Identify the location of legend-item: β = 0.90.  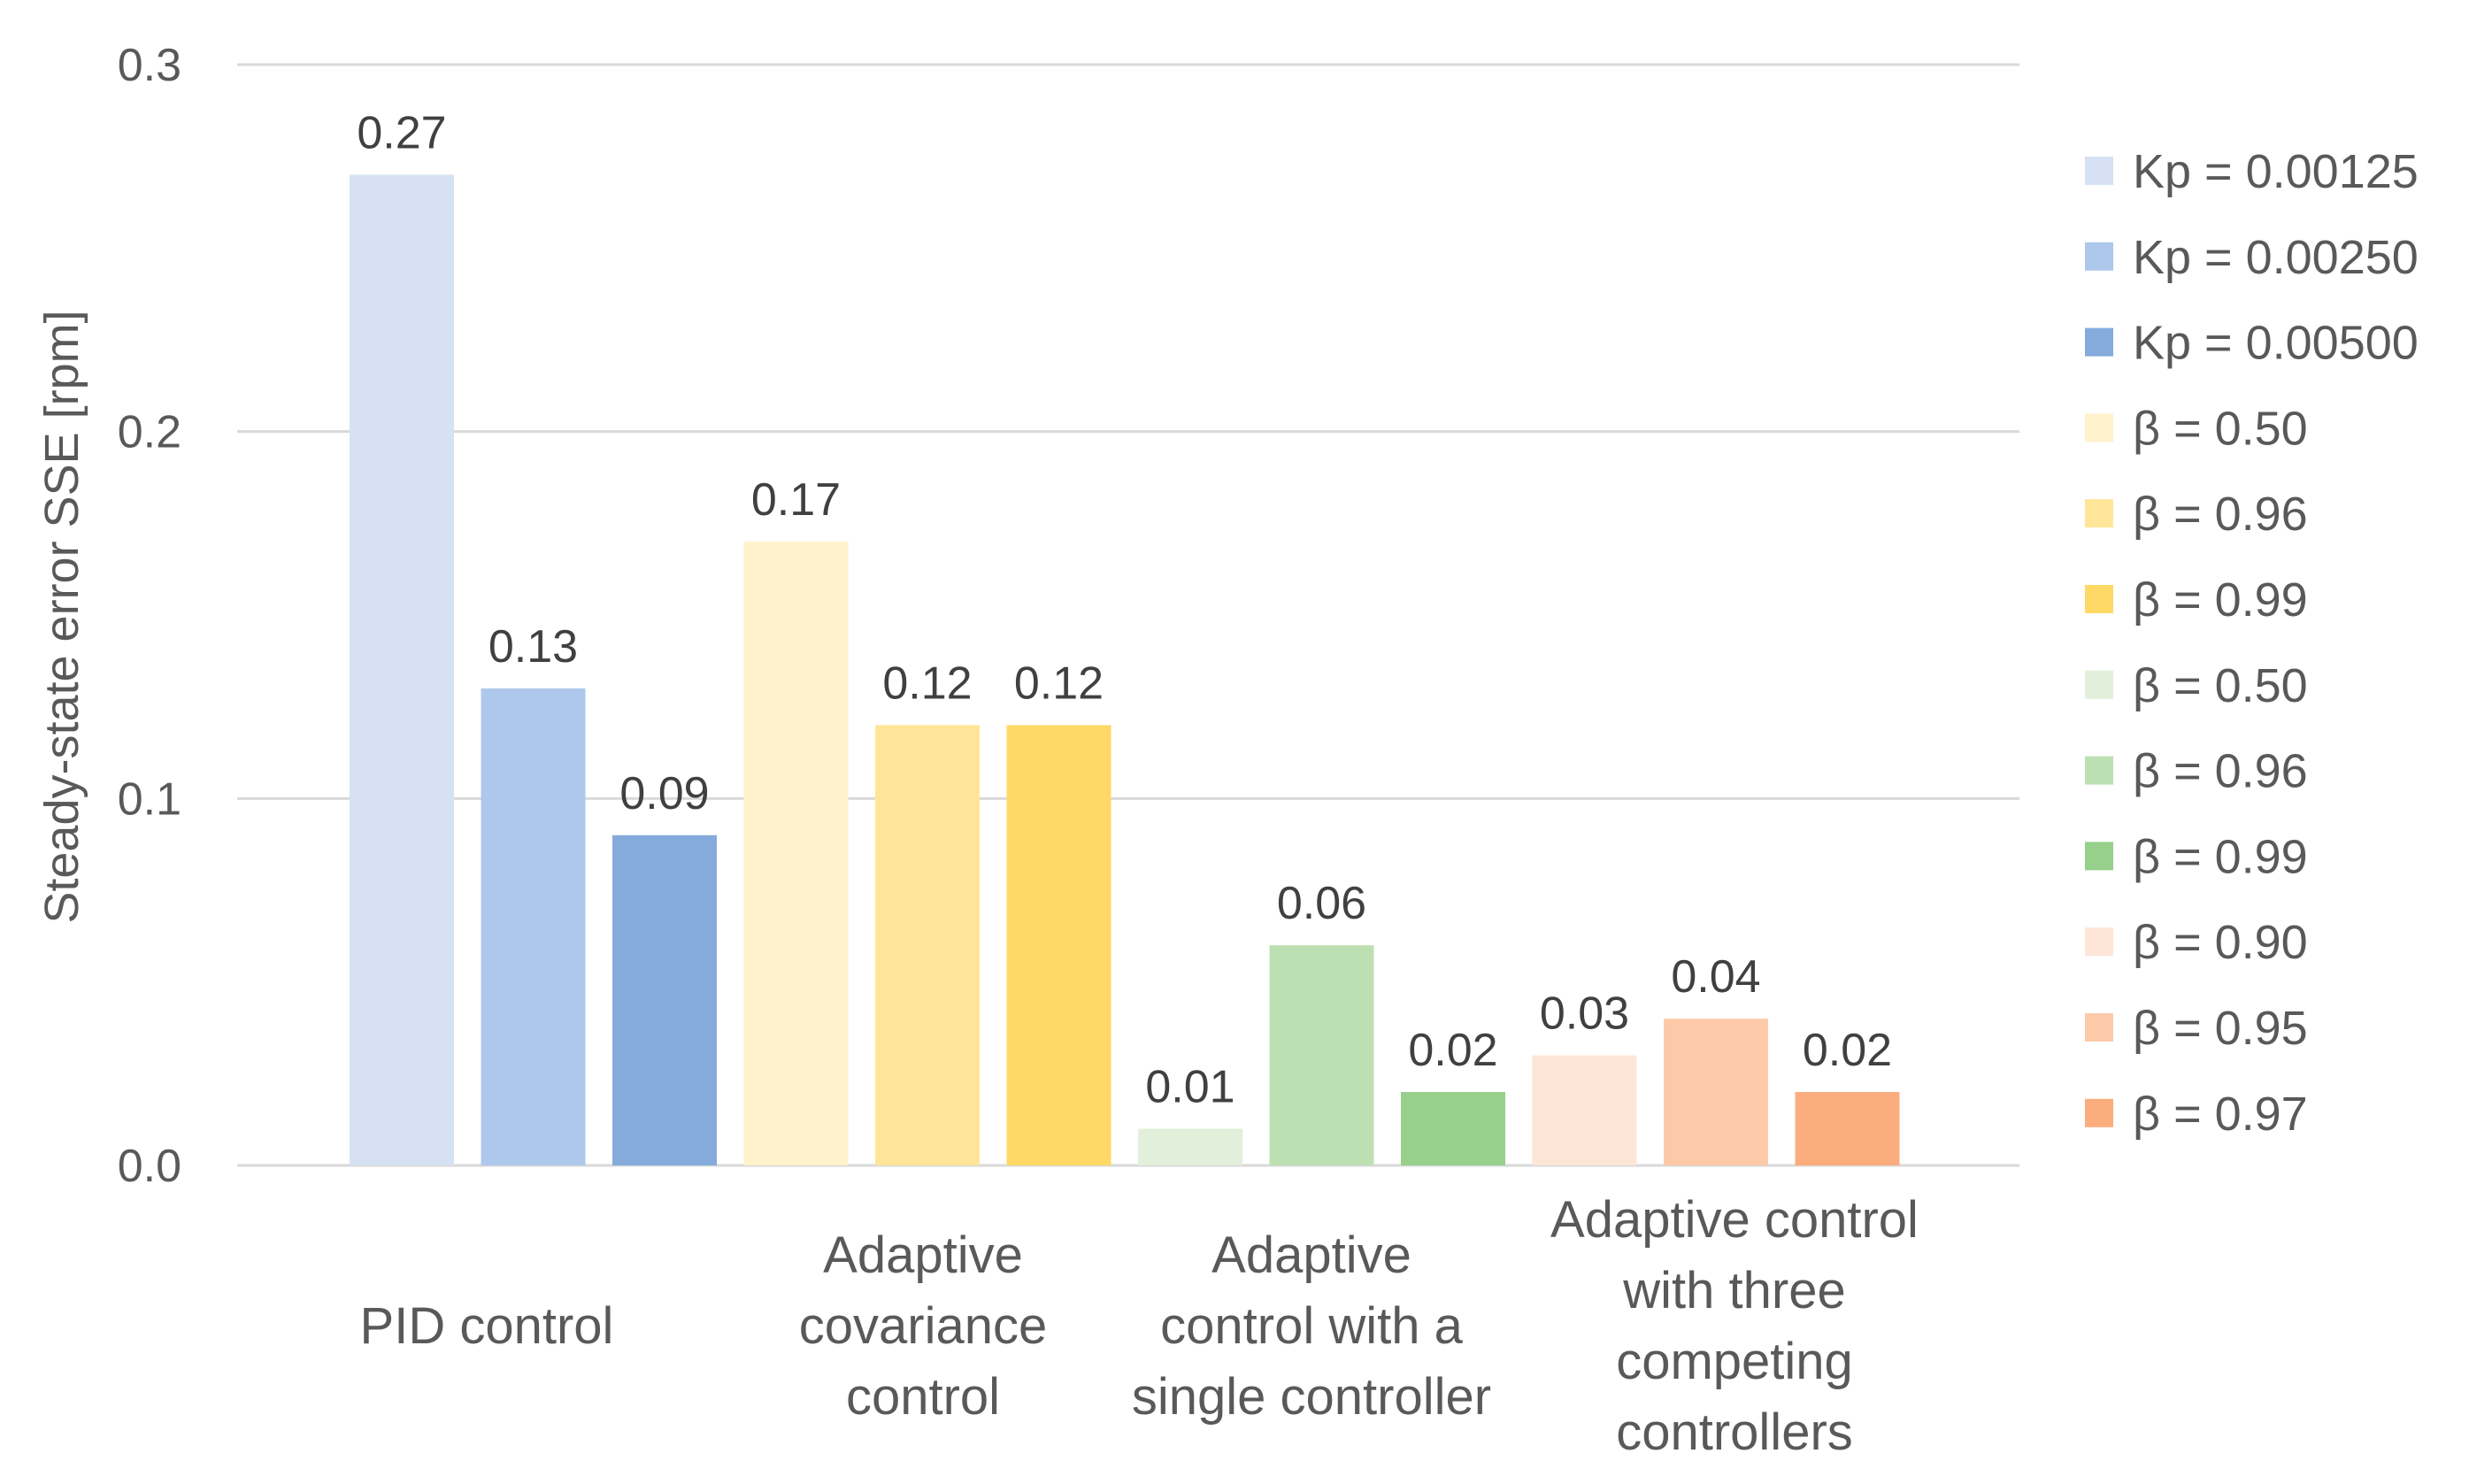
(2196, 942).